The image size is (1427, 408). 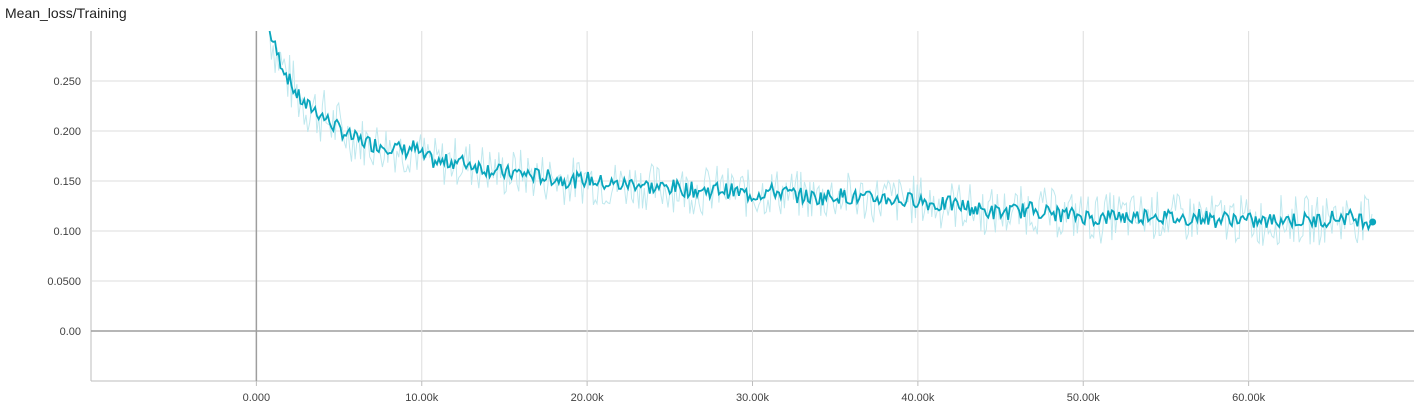 I want to click on x-tick-label: 20.00k, so click(x=588, y=398).